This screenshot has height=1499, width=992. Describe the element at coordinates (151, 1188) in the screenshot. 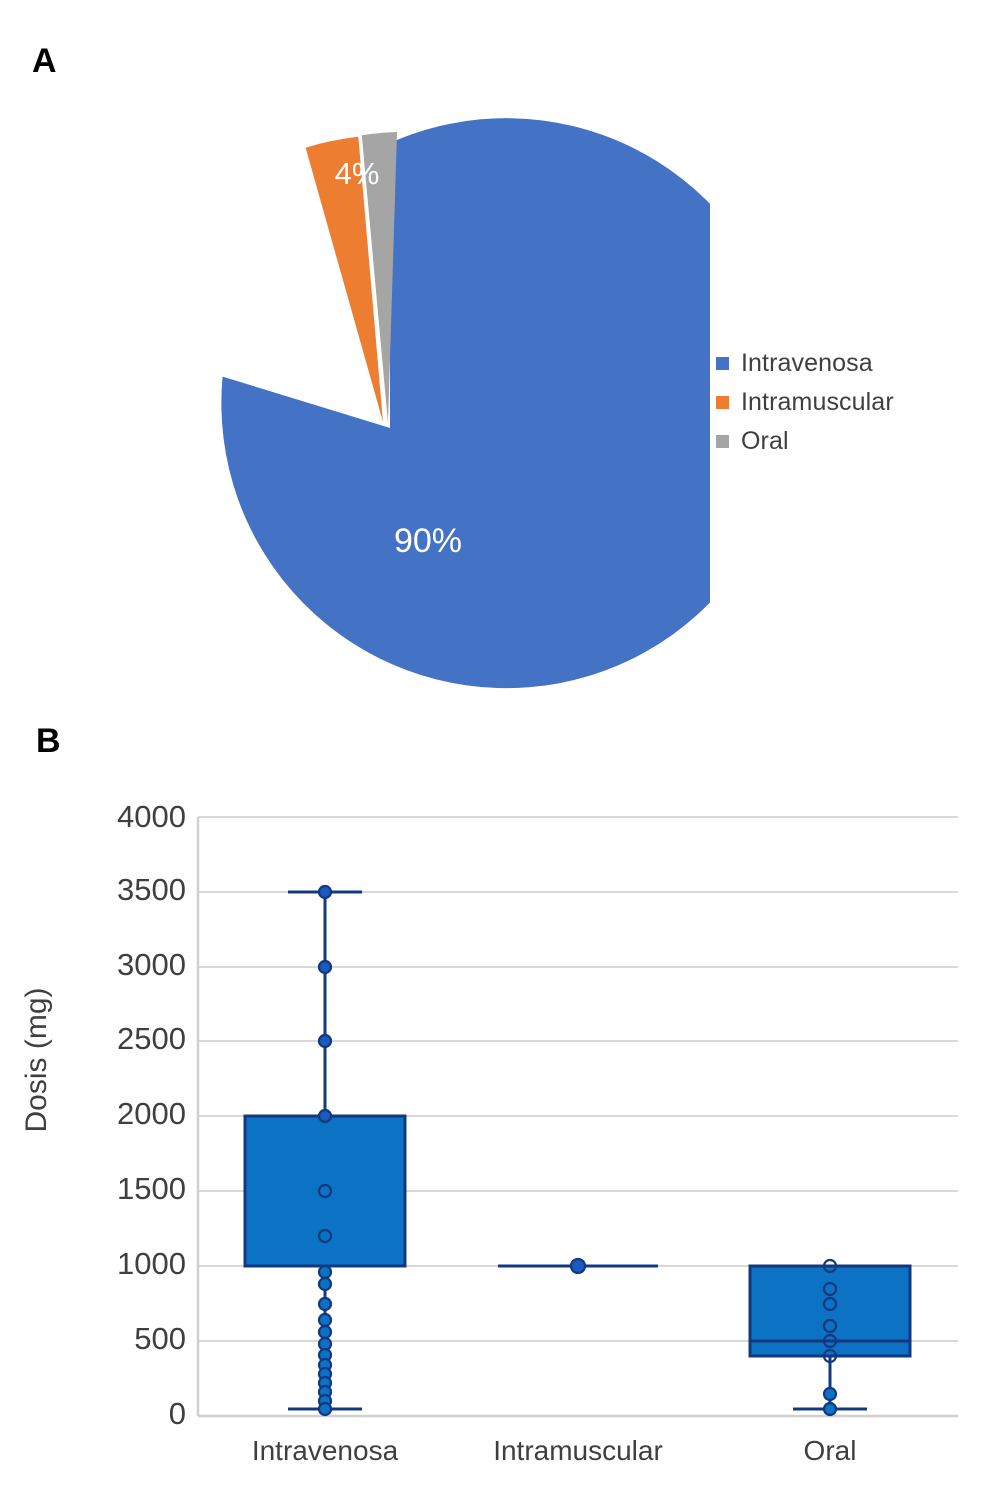

I see `y-tick-1500: 1500` at that location.